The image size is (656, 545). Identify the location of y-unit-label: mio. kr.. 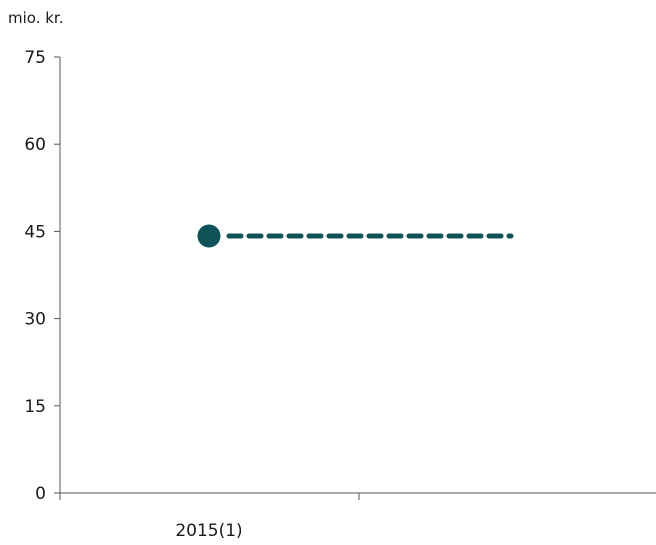
(36, 18).